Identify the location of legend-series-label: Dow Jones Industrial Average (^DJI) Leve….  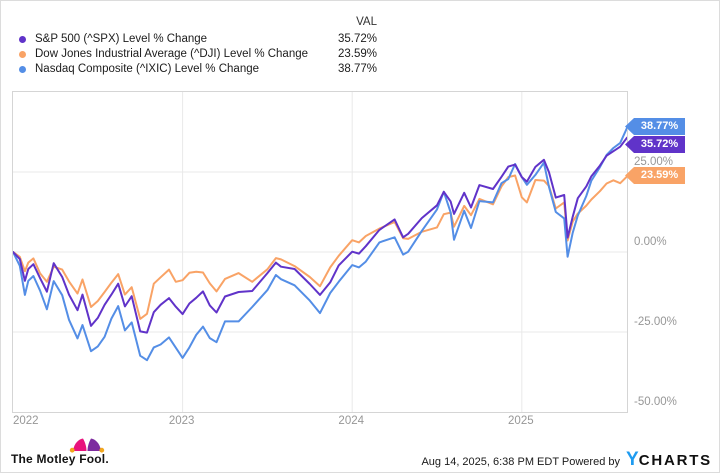
(172, 54).